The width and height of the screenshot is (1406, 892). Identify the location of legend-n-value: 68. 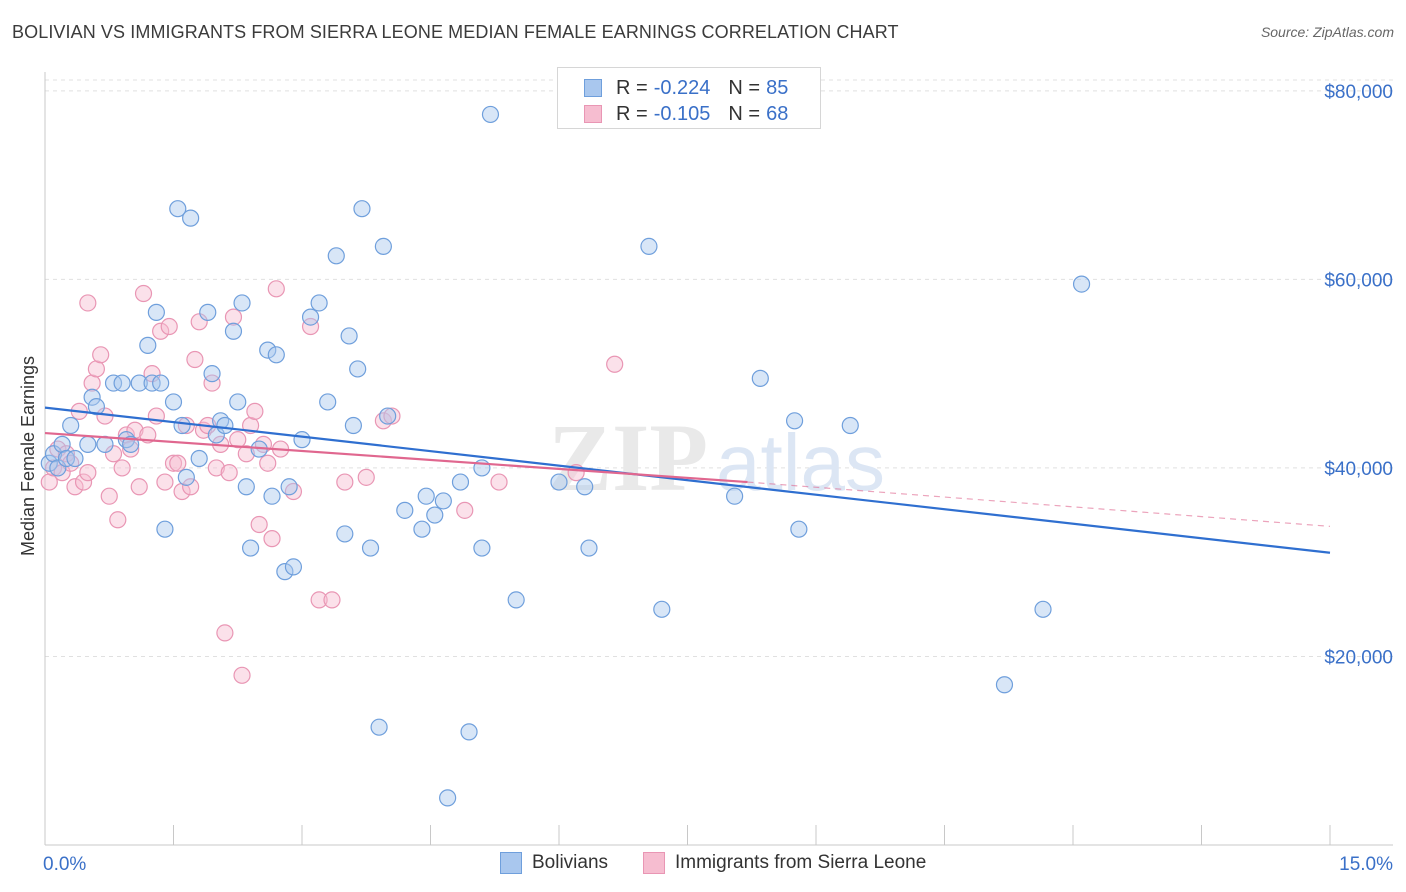
(777, 113).